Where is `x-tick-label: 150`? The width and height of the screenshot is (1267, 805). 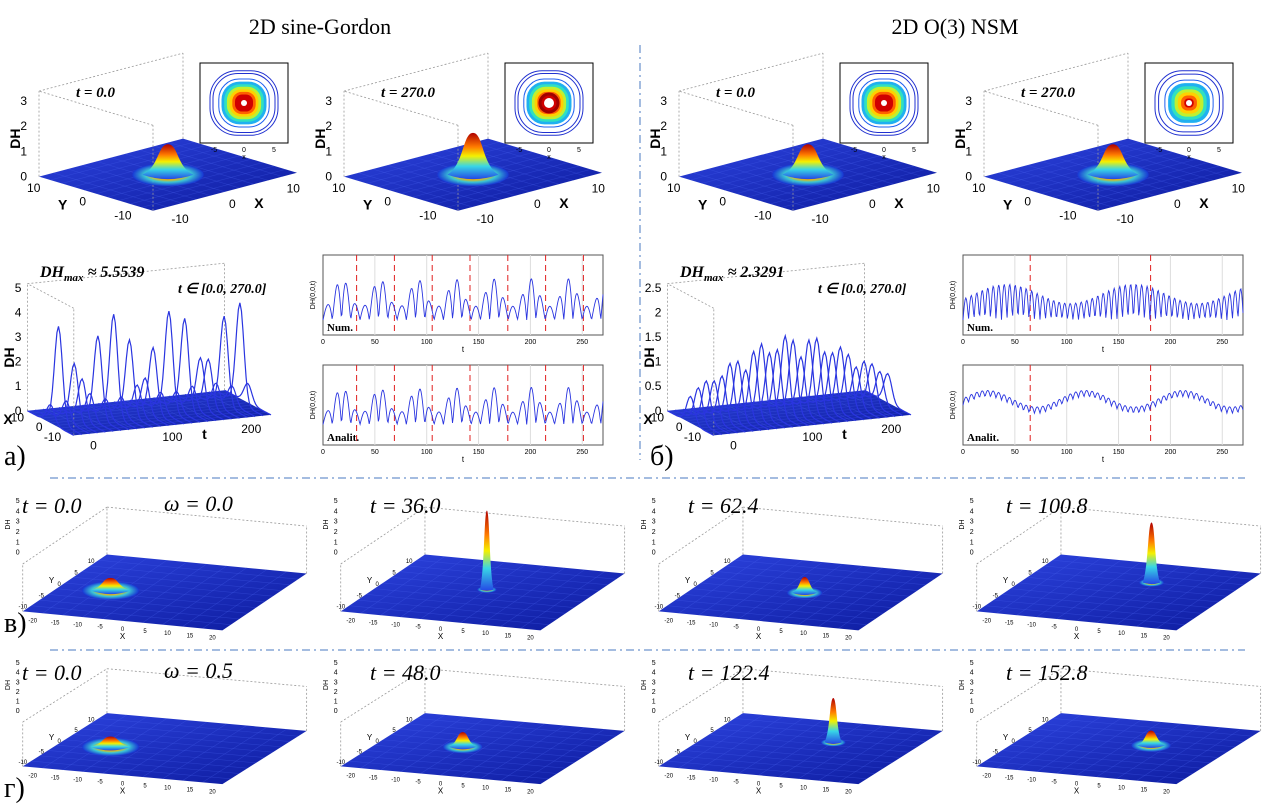
x-tick-label: 150 is located at coordinates (479, 452).